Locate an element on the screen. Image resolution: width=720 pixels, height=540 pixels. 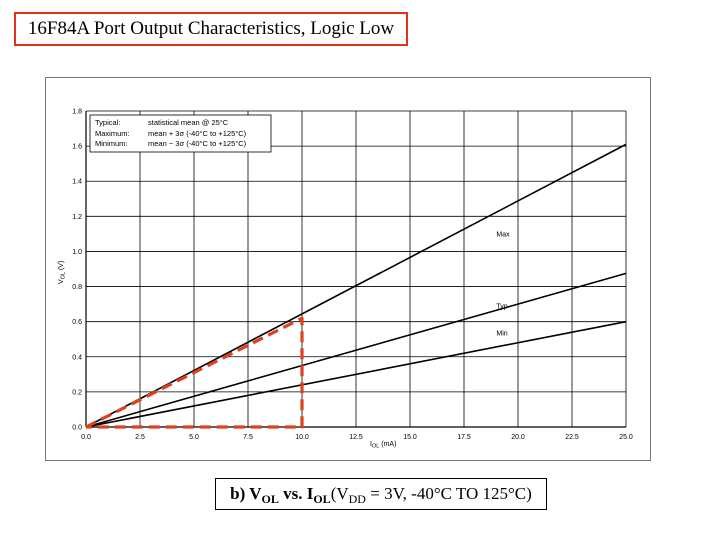
y-axis-label-main: V is located at coordinates (61, 281).